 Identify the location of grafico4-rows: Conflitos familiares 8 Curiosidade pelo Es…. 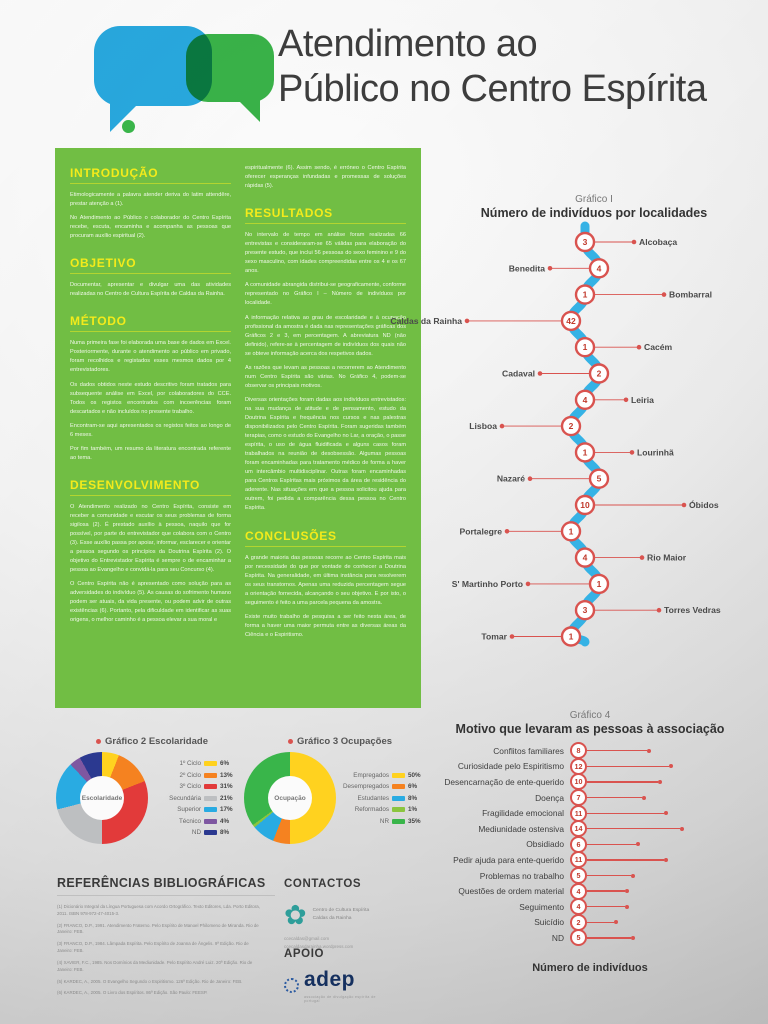
(590, 844).